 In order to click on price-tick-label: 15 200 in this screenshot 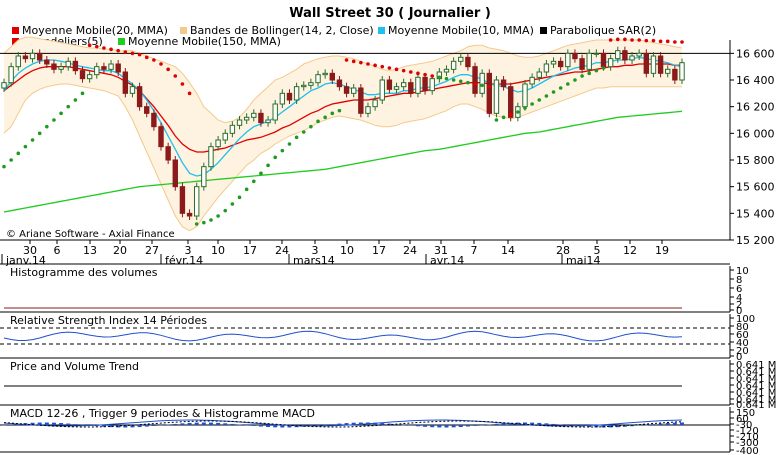, I will do `click(755, 240)`.